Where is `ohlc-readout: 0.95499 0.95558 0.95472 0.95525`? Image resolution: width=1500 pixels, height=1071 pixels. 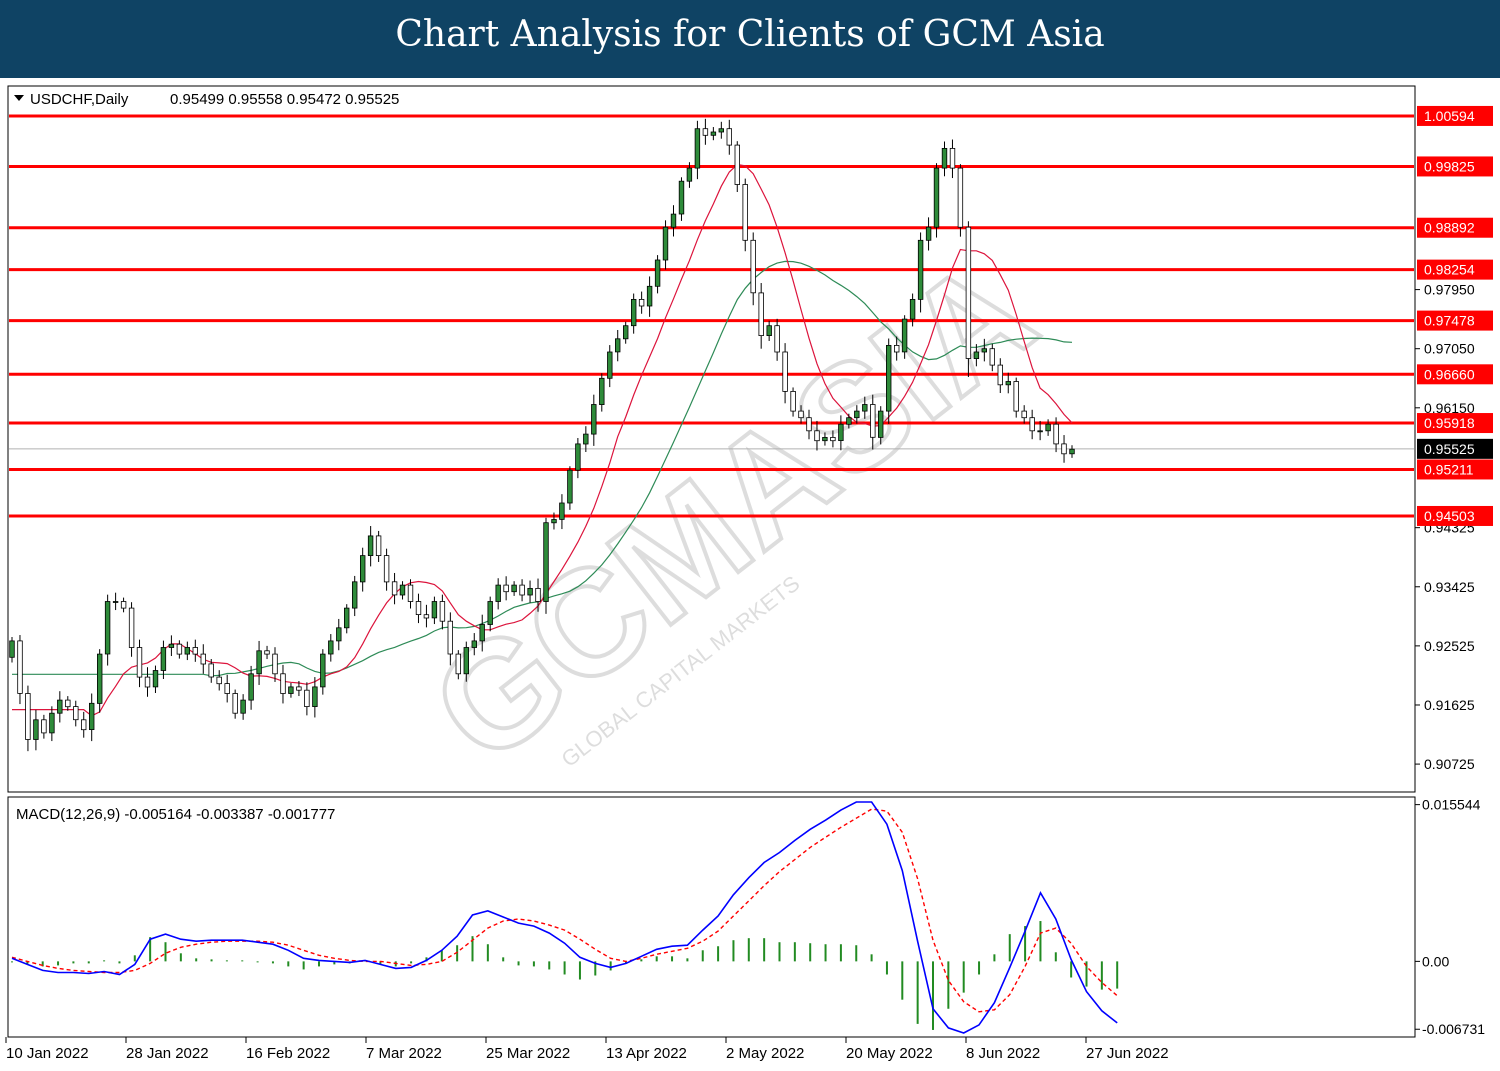
ohlc-readout: 0.95499 0.95558 0.95472 0.95525 is located at coordinates (284, 99).